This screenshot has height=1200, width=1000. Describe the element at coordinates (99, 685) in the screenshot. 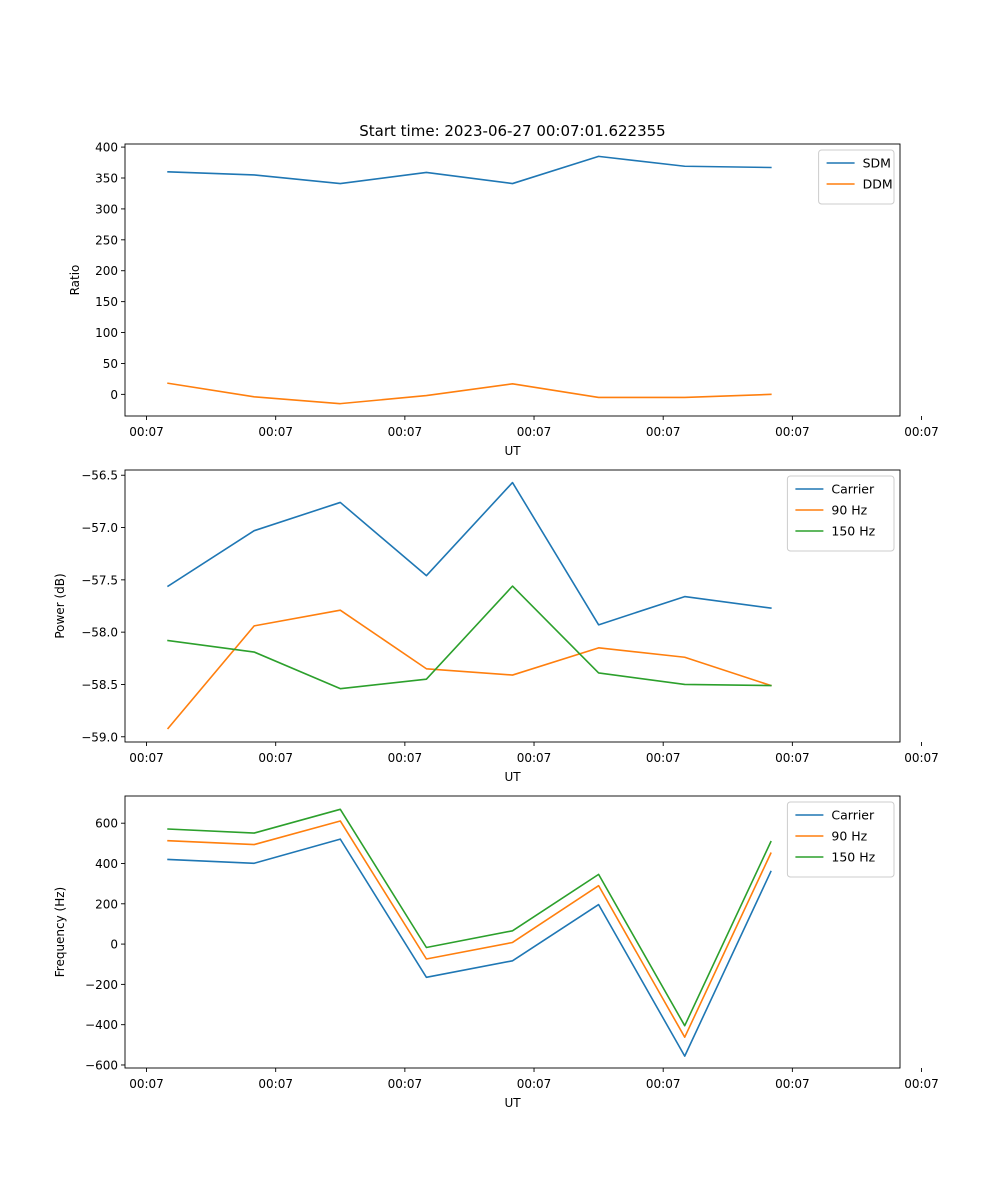

I see `y-tick-label: −58.5` at that location.